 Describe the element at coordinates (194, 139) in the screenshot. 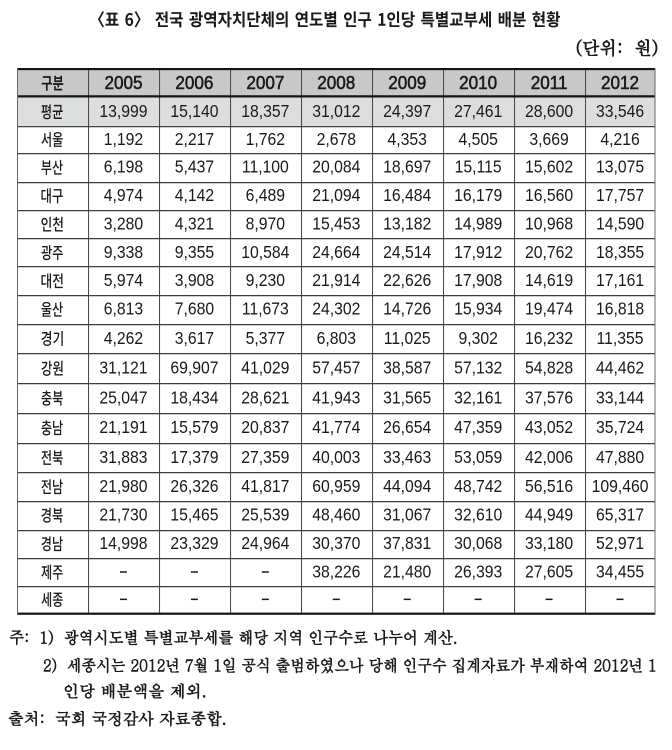

I see `svg-text: 2,217` at that location.